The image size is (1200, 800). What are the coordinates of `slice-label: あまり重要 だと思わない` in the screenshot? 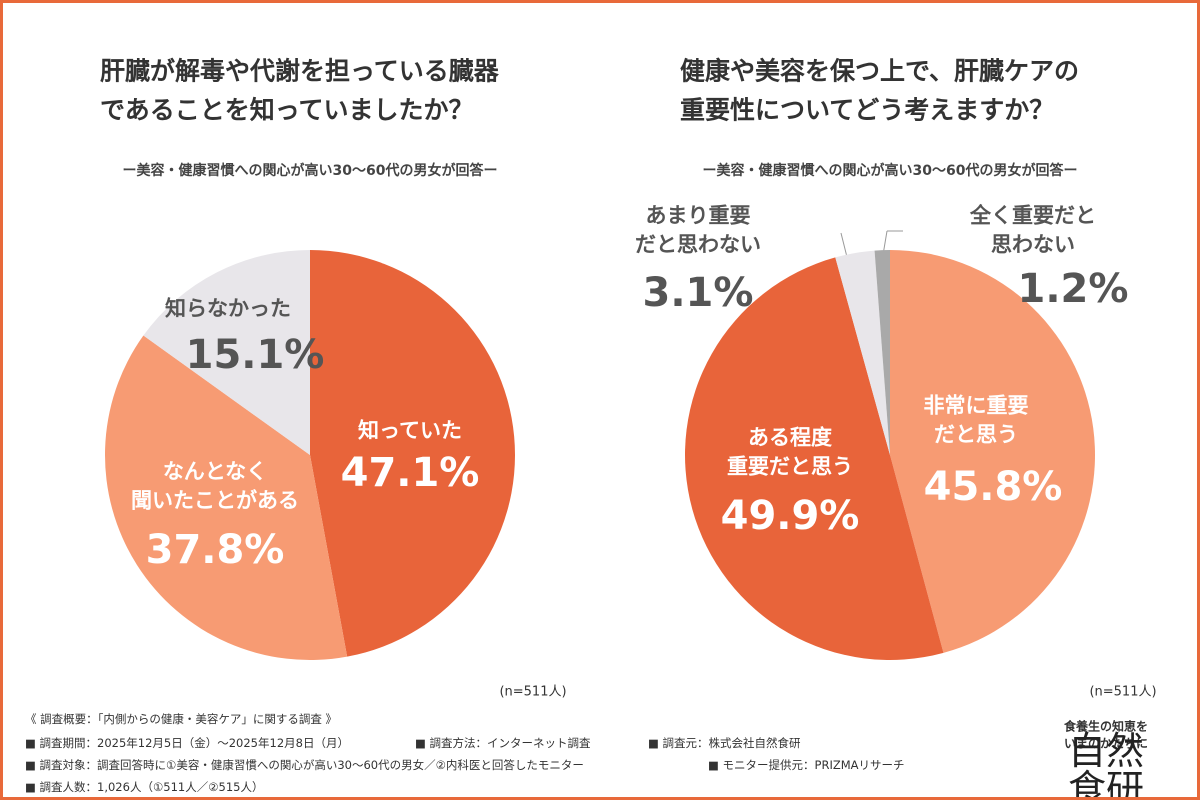 It's located at (698, 230).